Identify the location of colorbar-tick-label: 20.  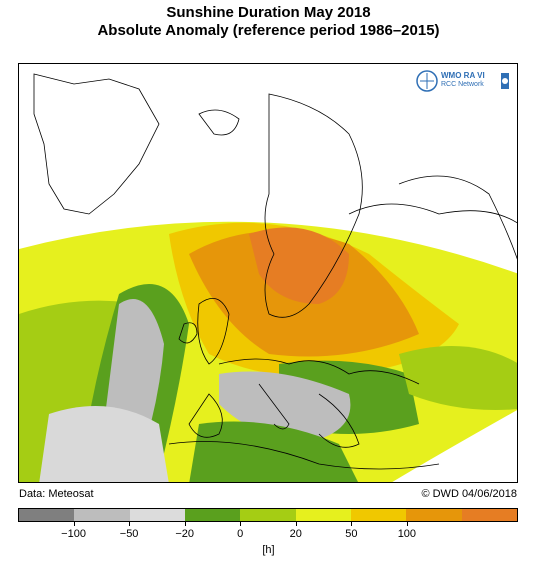
(295, 534).